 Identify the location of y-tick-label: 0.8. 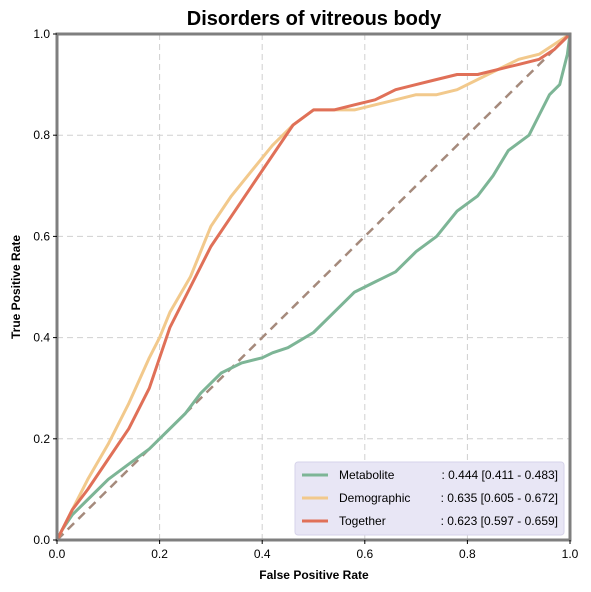
(41, 135).